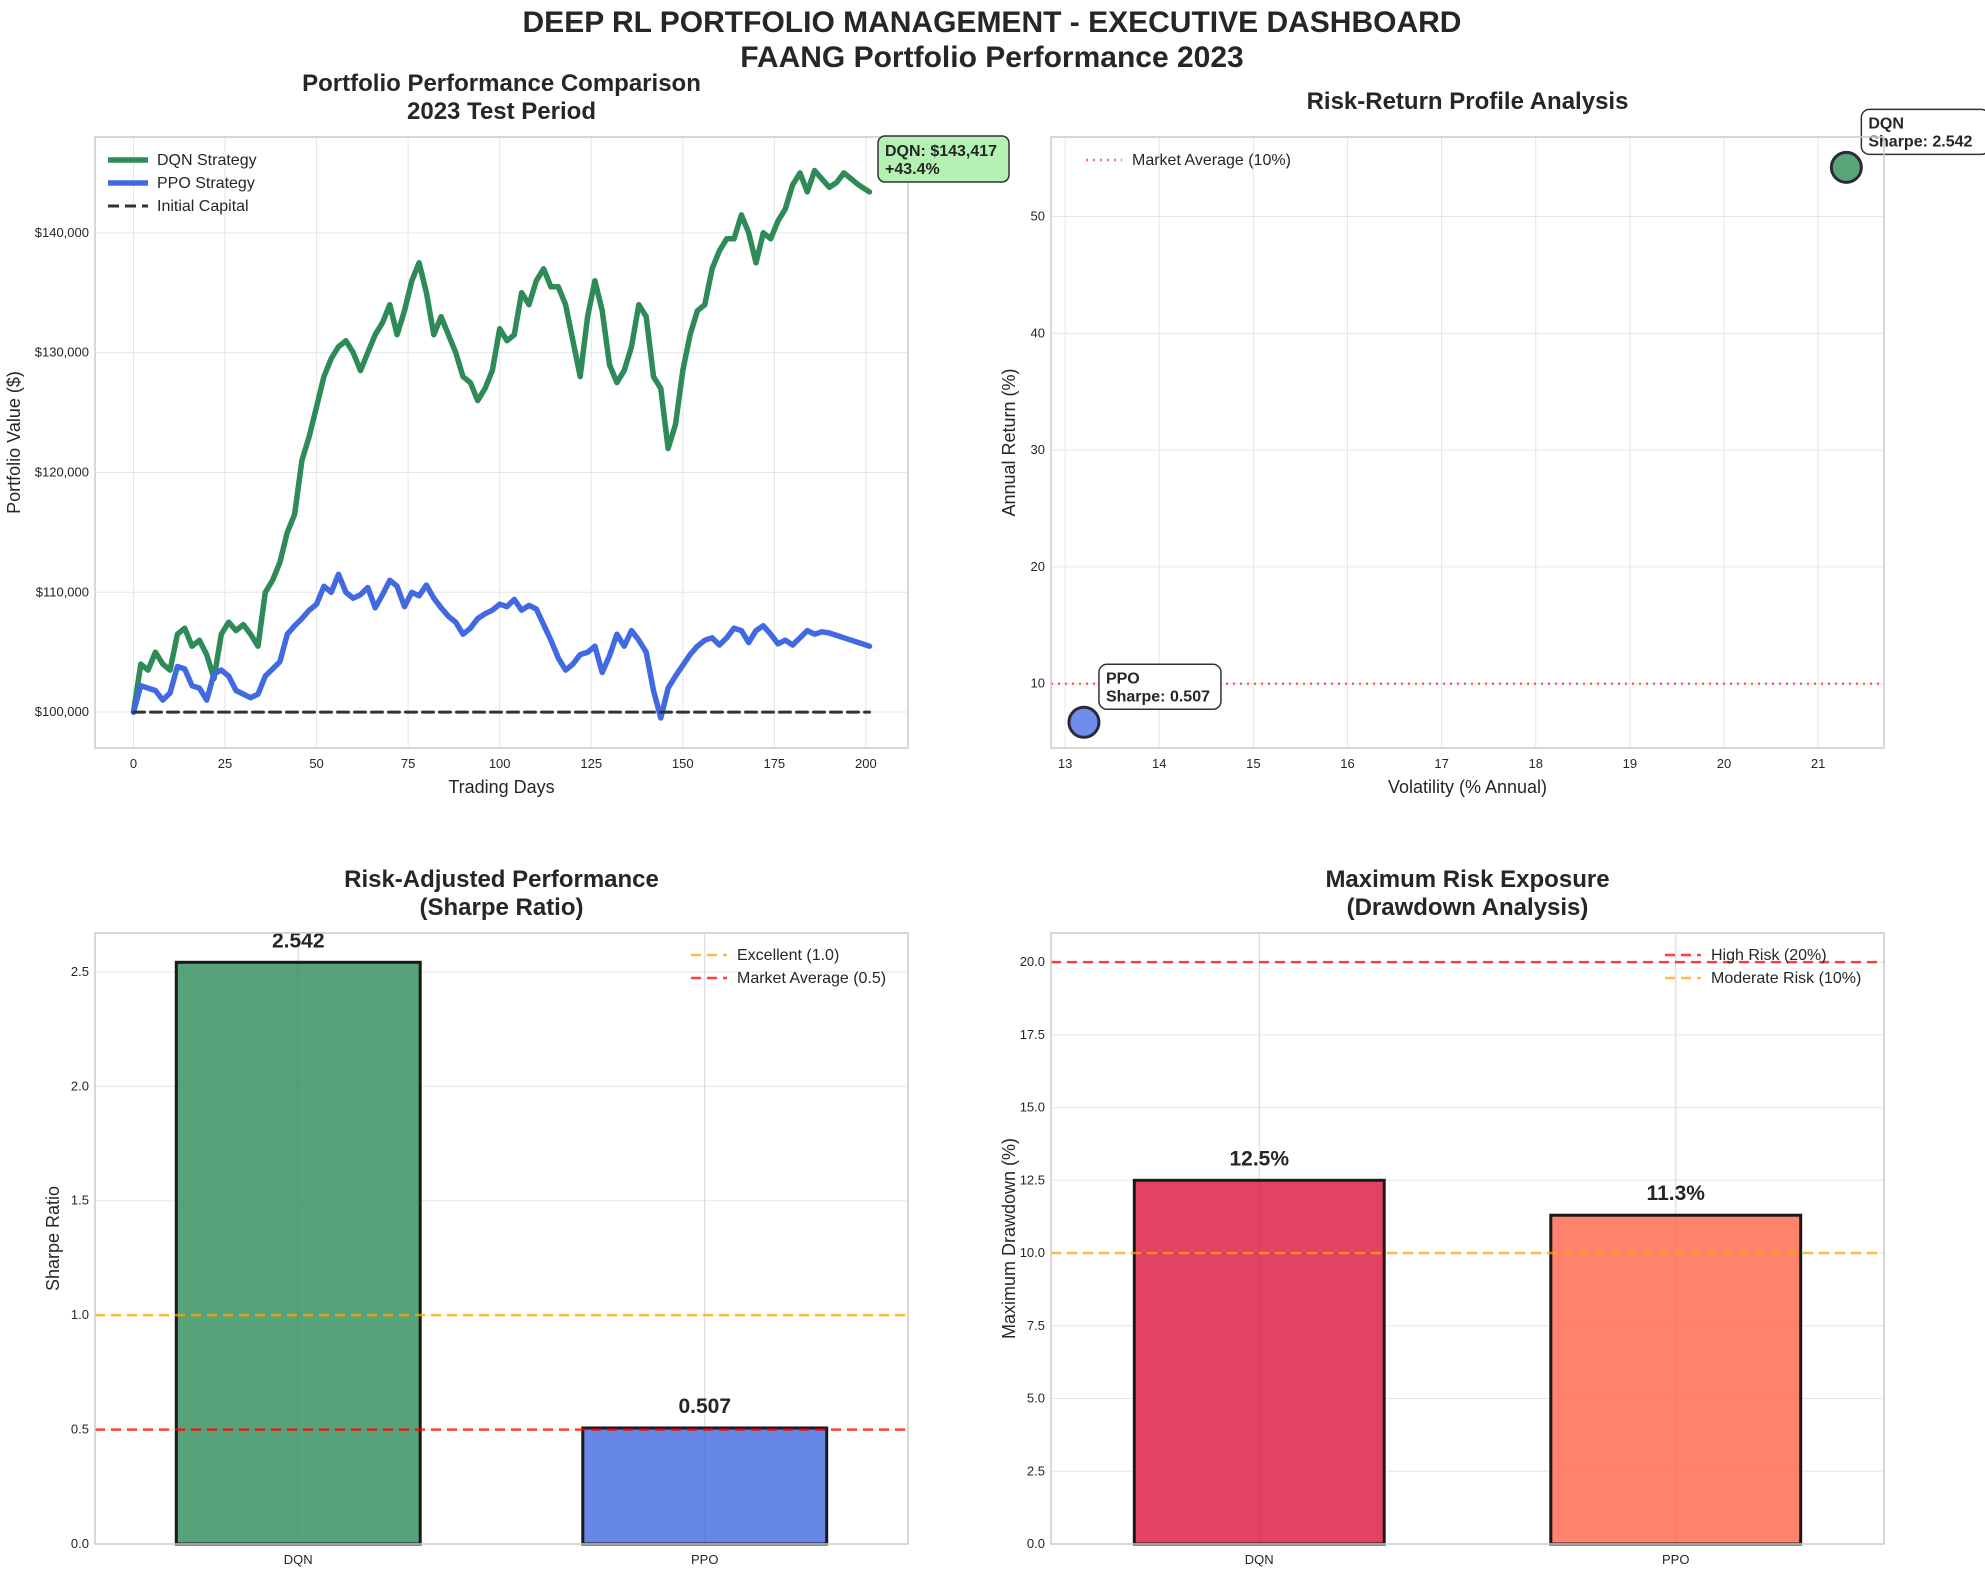 The width and height of the screenshot is (1985, 1572). Describe the element at coordinates (1786, 978) in the screenshot. I see `legend-label: Moderate Risk (10%)` at that location.